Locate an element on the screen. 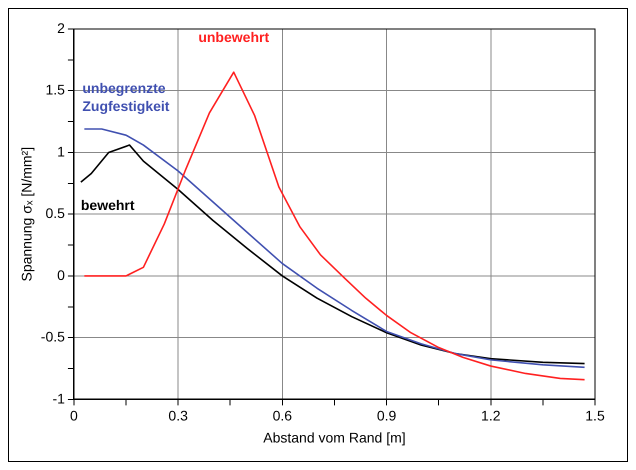 Image resolution: width=636 pixels, height=470 pixels. y-tick-label: 2 is located at coordinates (61, 28).